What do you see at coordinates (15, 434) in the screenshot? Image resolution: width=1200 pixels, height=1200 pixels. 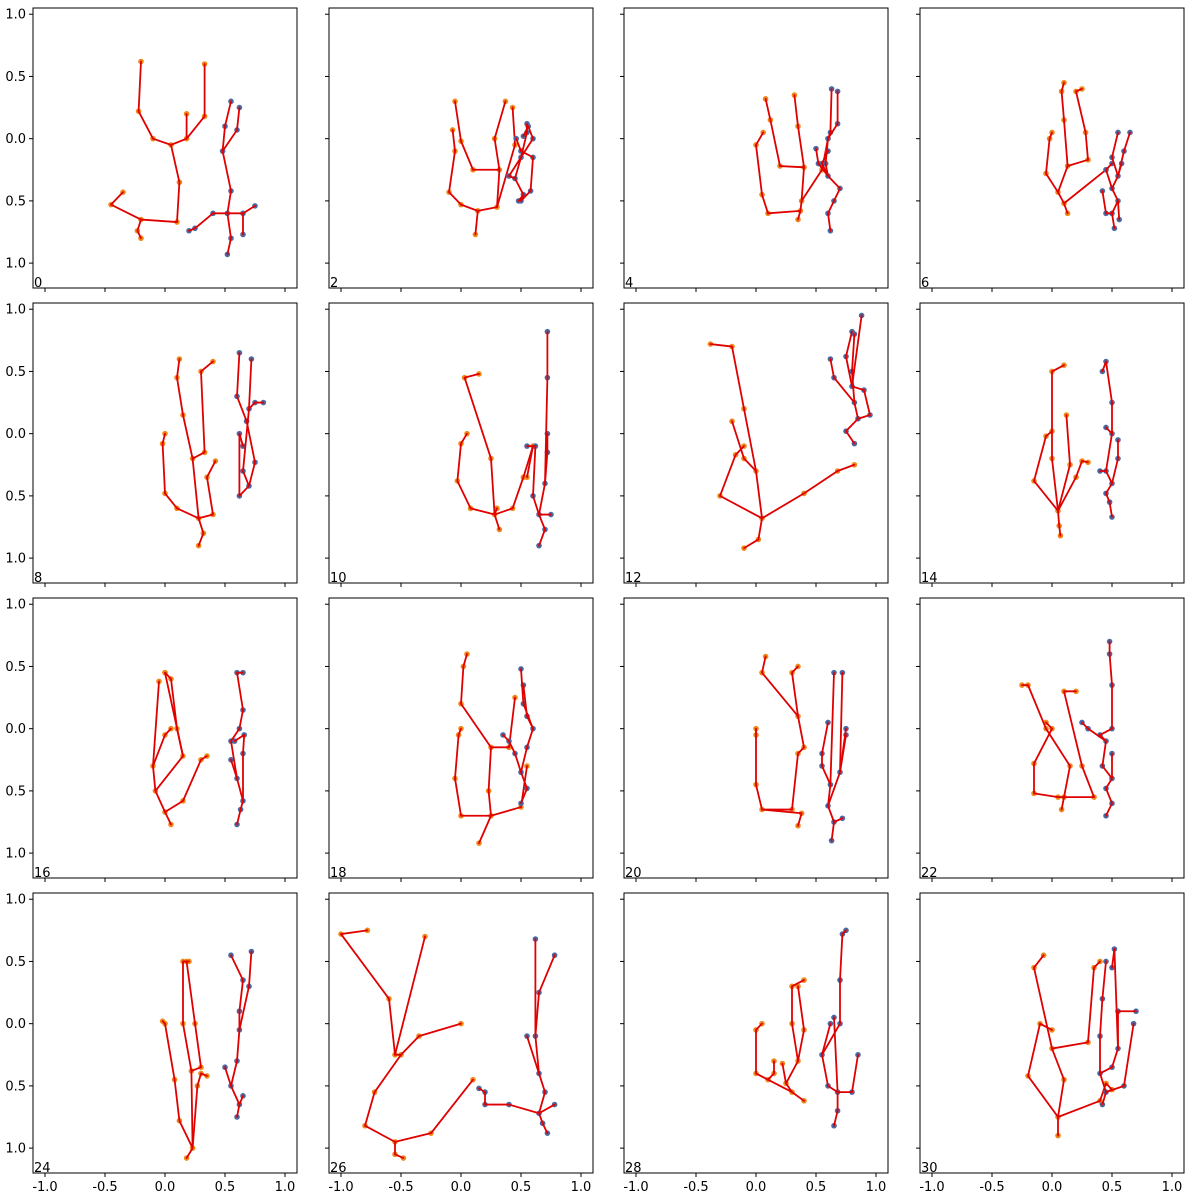 I see `y-tick-label: 0.0` at bounding box center [15, 434].